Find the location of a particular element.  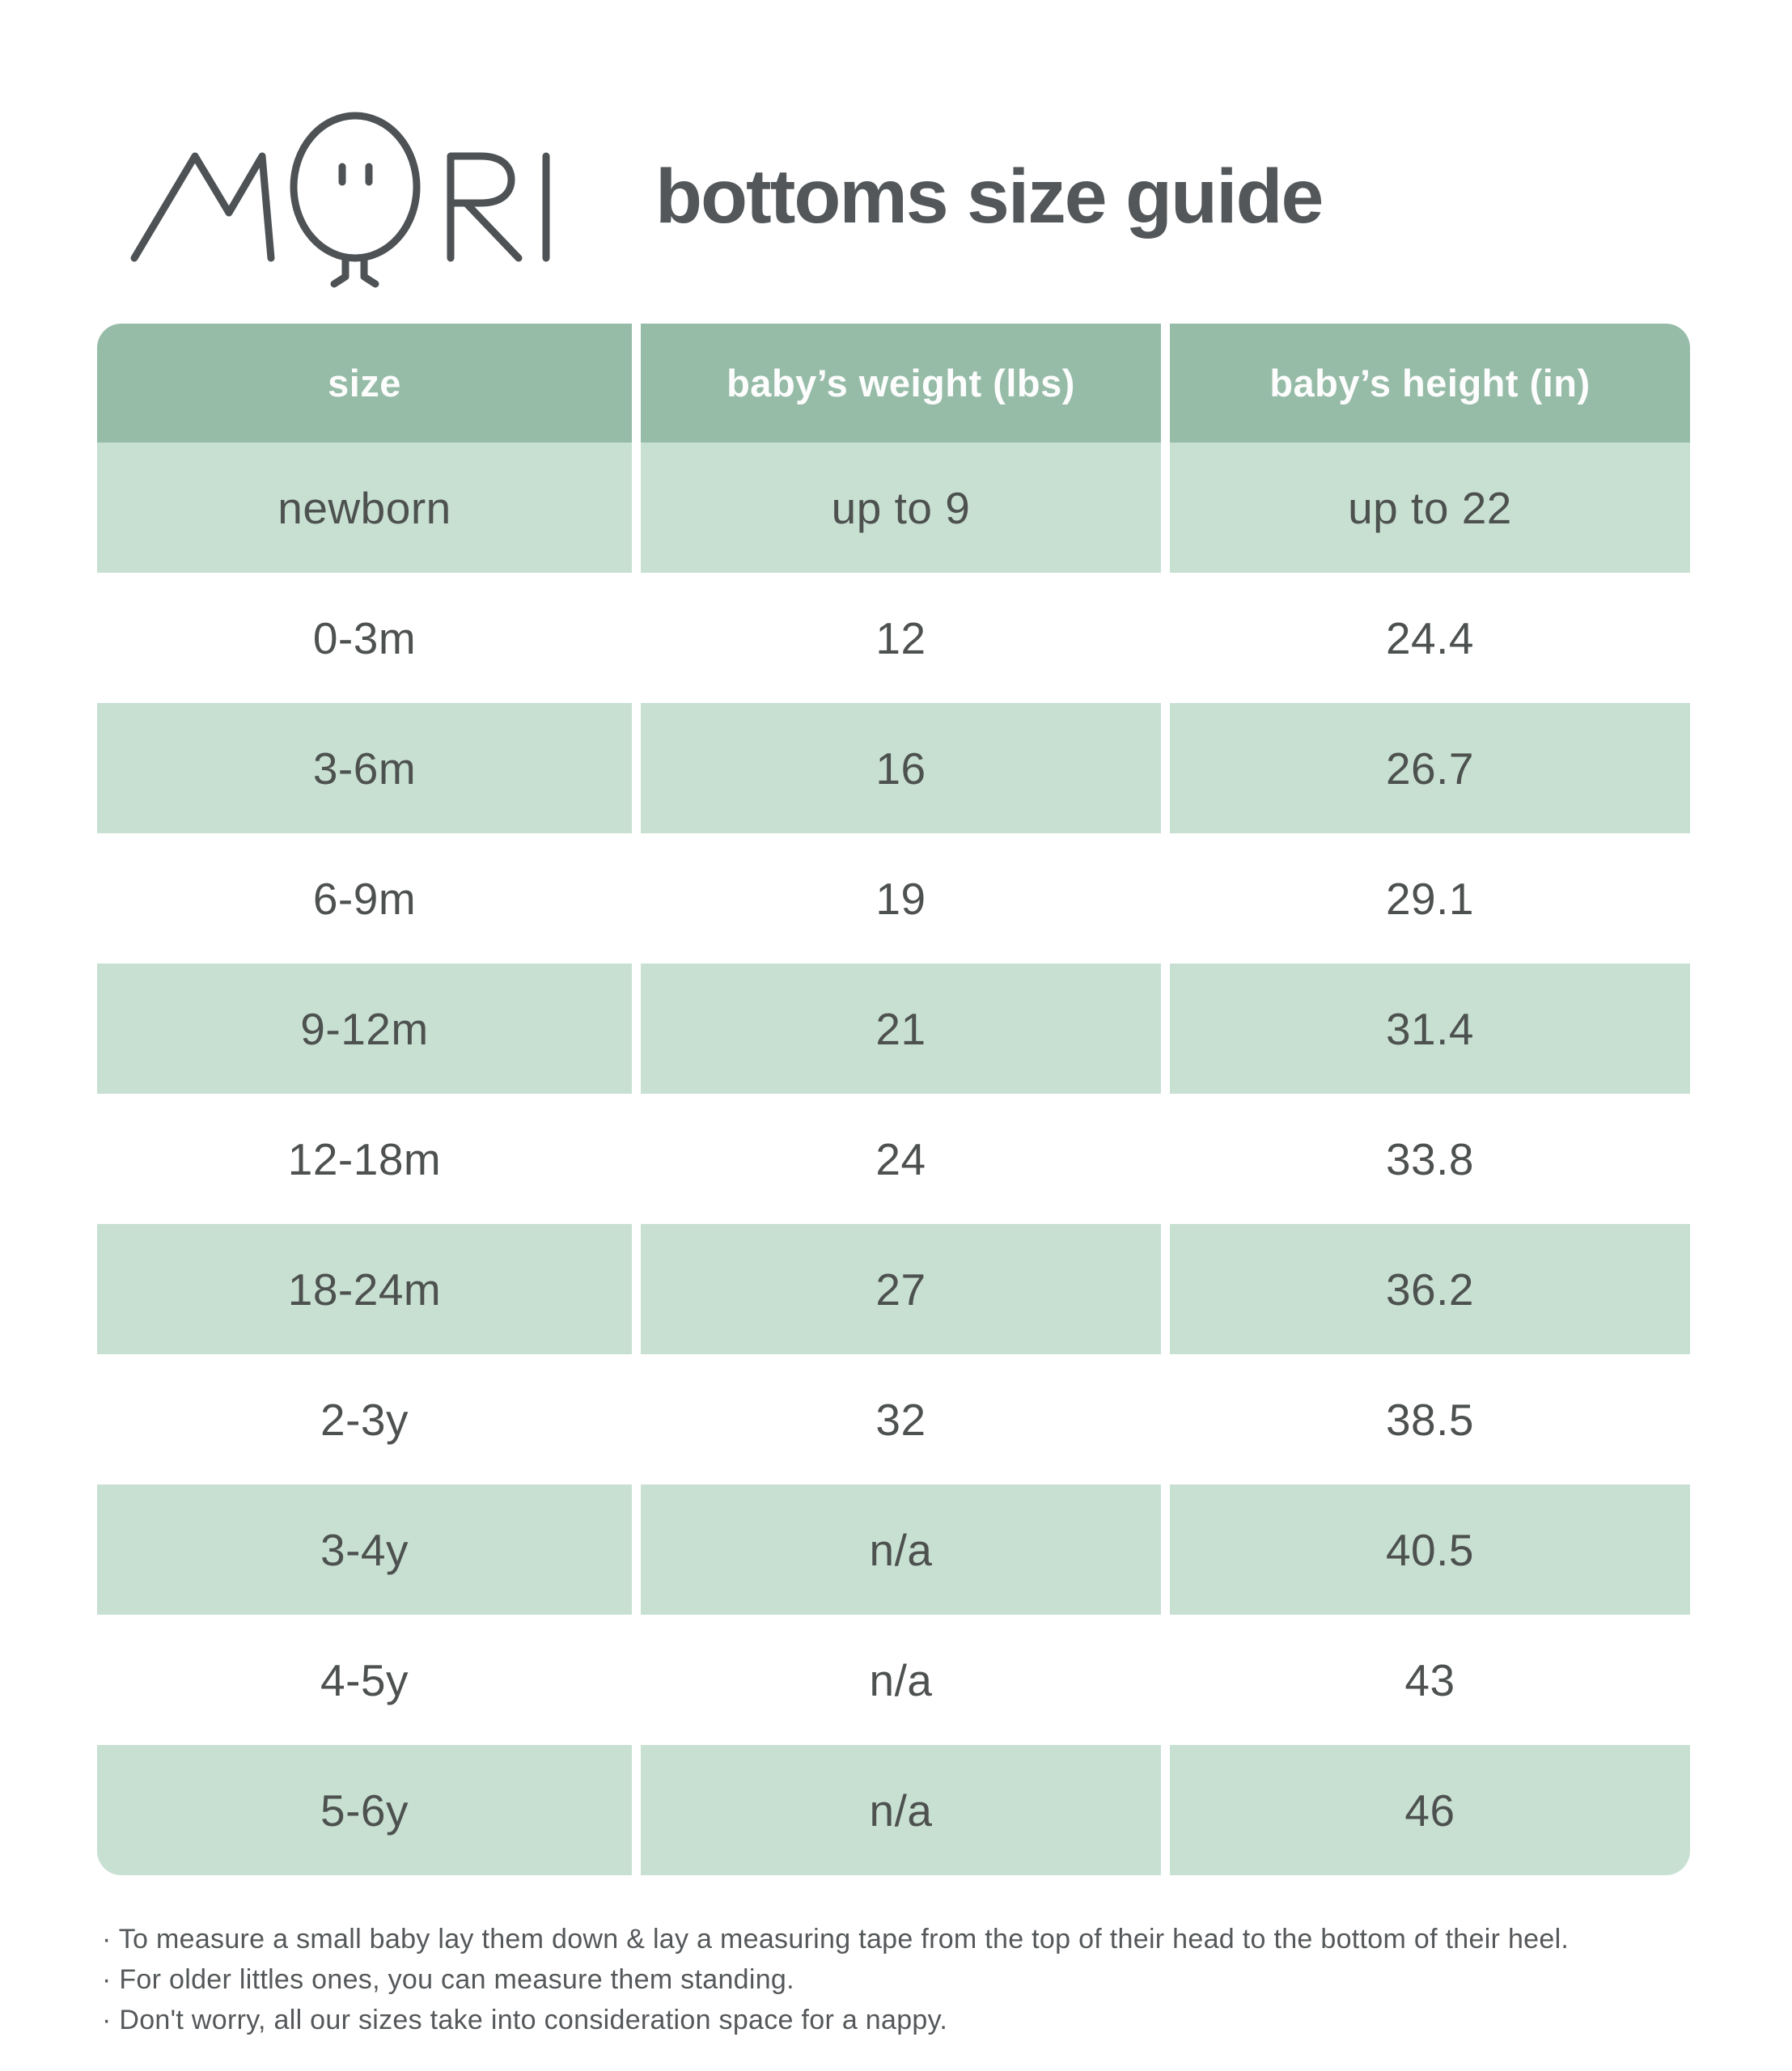

height-cell: 46 is located at coordinates (1430, 1810).